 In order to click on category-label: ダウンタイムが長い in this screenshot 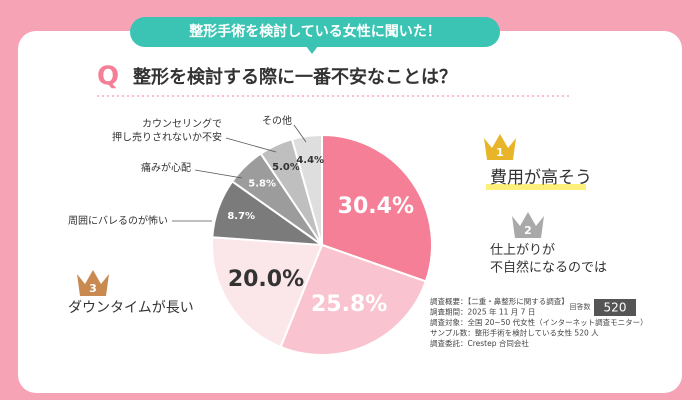, I will do `click(131, 308)`.